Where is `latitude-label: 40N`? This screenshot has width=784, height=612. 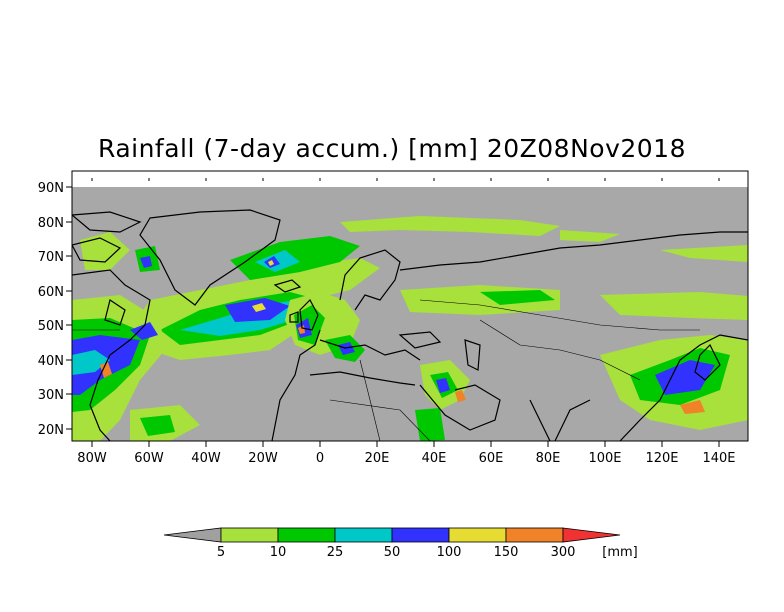
latitude-label: 40N is located at coordinates (51, 361).